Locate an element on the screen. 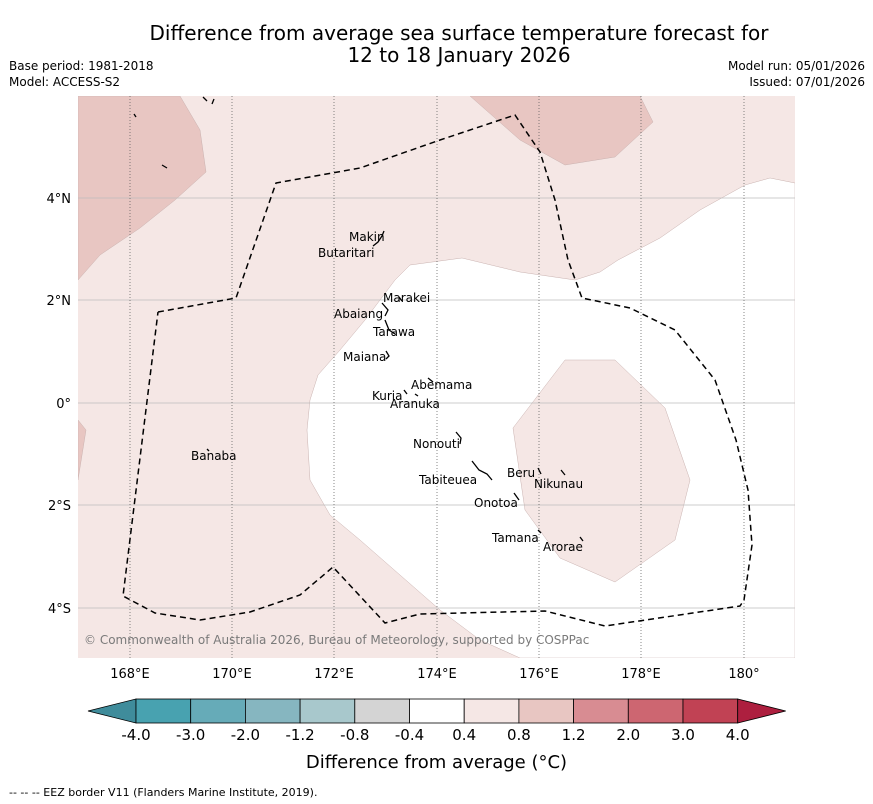 The height and width of the screenshot is (804, 873). colorbar-extend-high is located at coordinates (761, 711).